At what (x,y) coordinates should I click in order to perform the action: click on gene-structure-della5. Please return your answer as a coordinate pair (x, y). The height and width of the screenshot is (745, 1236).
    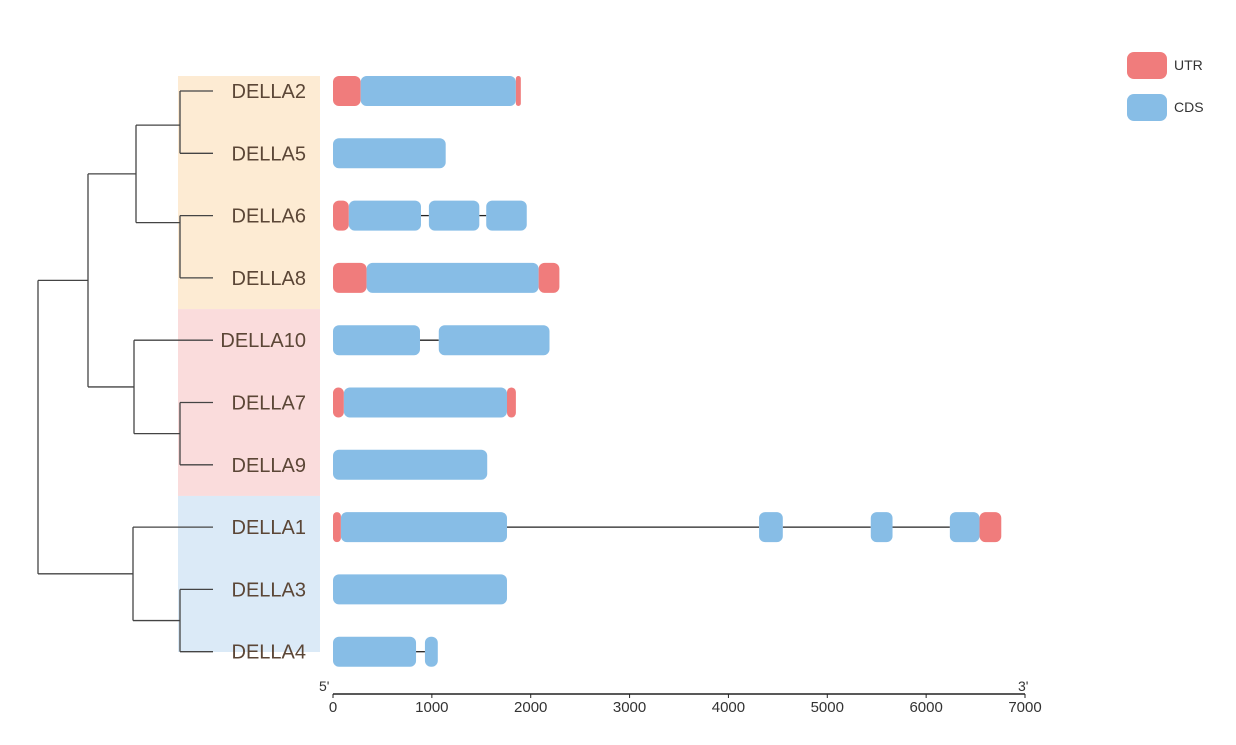
    Looking at the image, I should click on (389, 153).